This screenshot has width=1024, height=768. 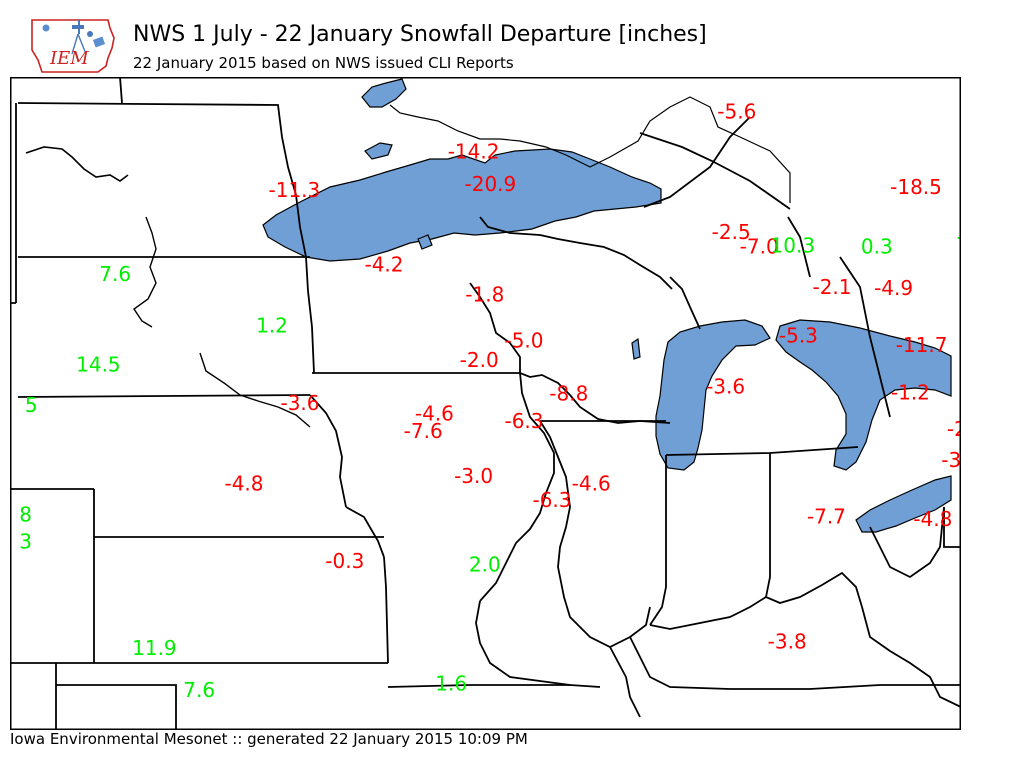 I want to click on station-value: 10.3, so click(x=793, y=246).